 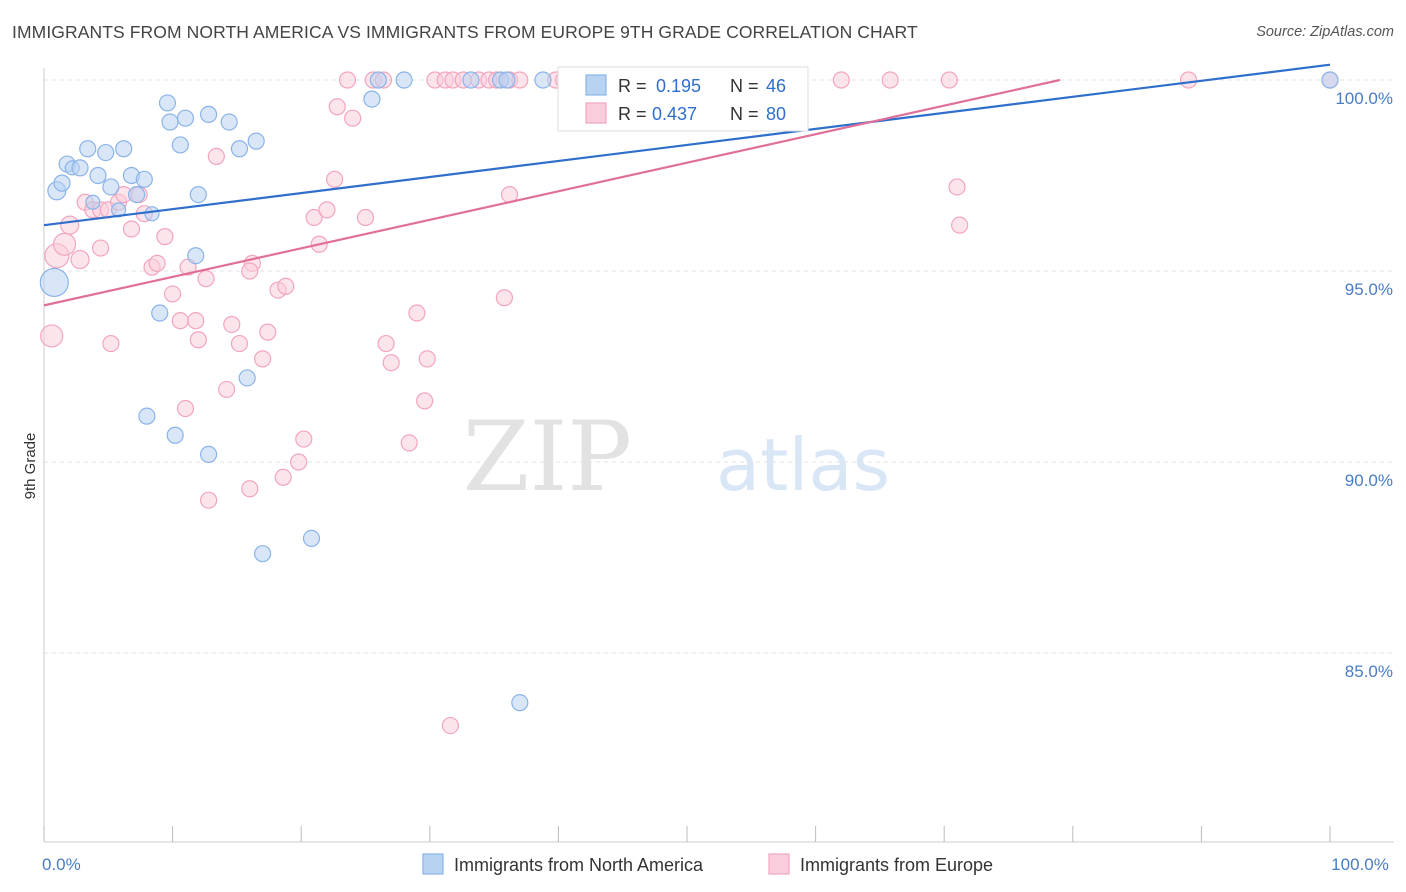 What do you see at coordinates (744, 86) in the screenshot?
I see `legend-n-label: N =` at bounding box center [744, 86].